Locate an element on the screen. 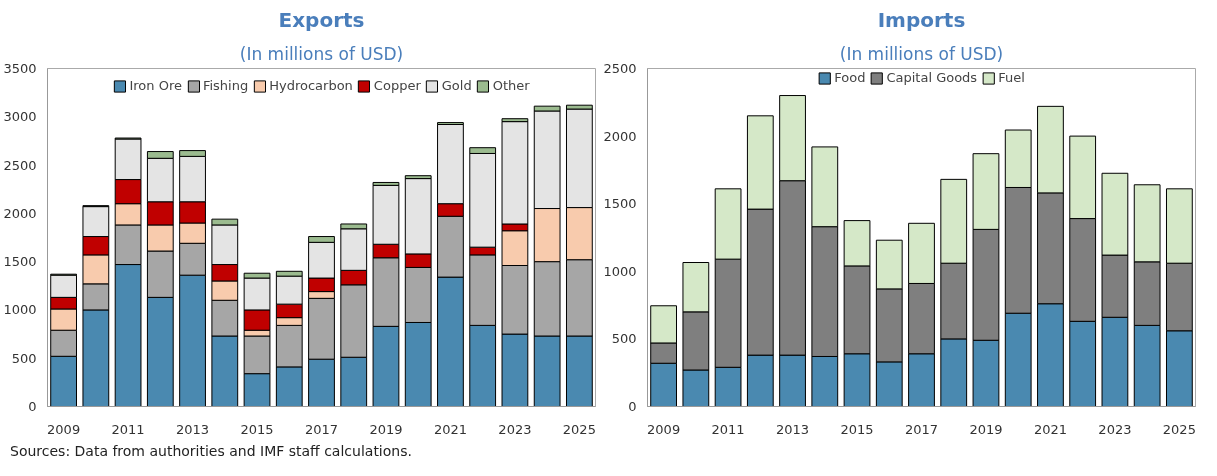 This screenshot has height=476, width=1217. legend-label: Iron Ore is located at coordinates (155, 85).